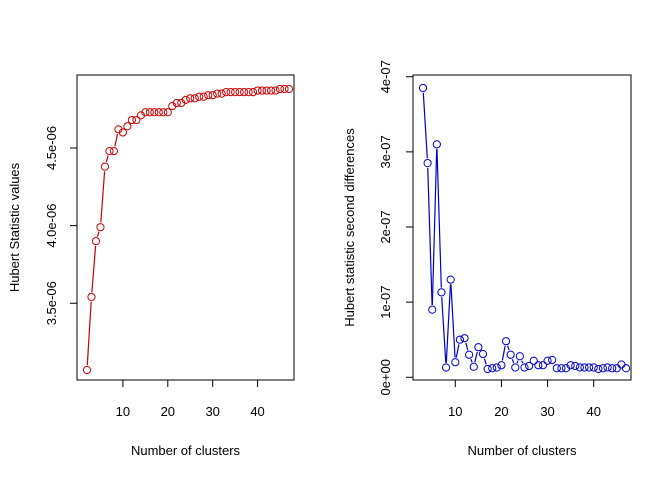  Describe the element at coordinates (385, 151) in the screenshot. I see `y-tick-label: 3e-07` at that location.